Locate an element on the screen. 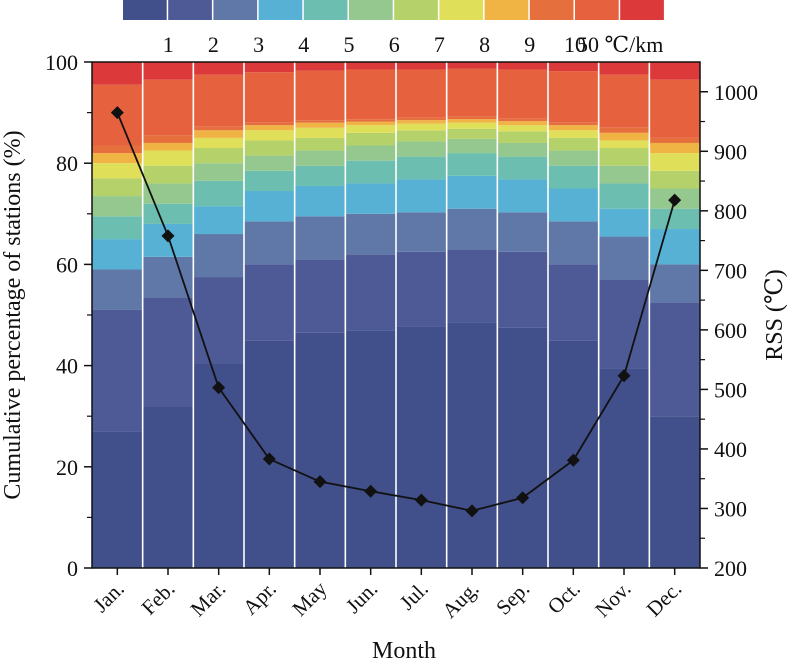  y-tick-label: 20 is located at coordinates (67, 467).